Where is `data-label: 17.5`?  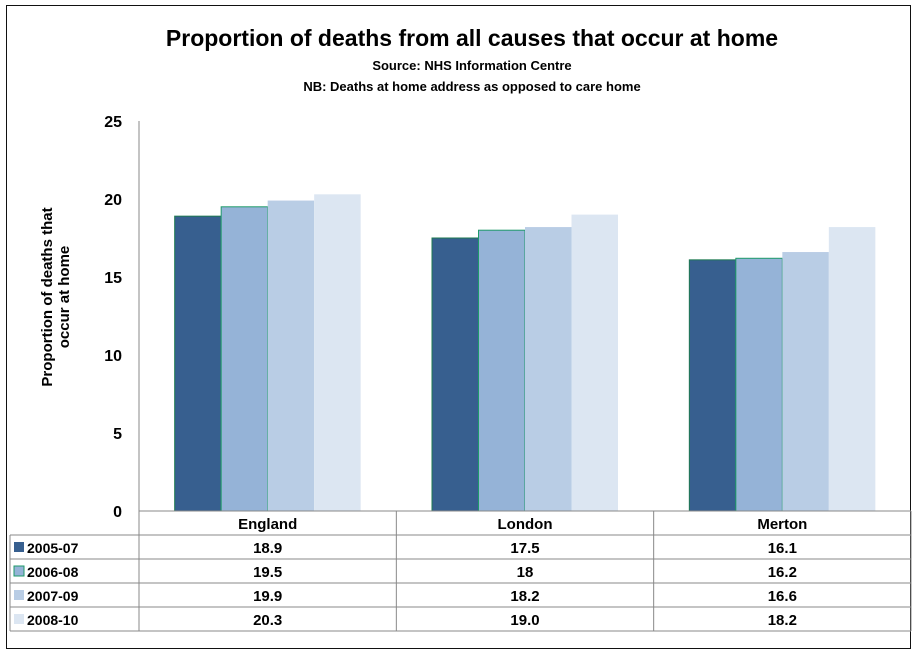
data-label: 17.5 is located at coordinates (524, 548).